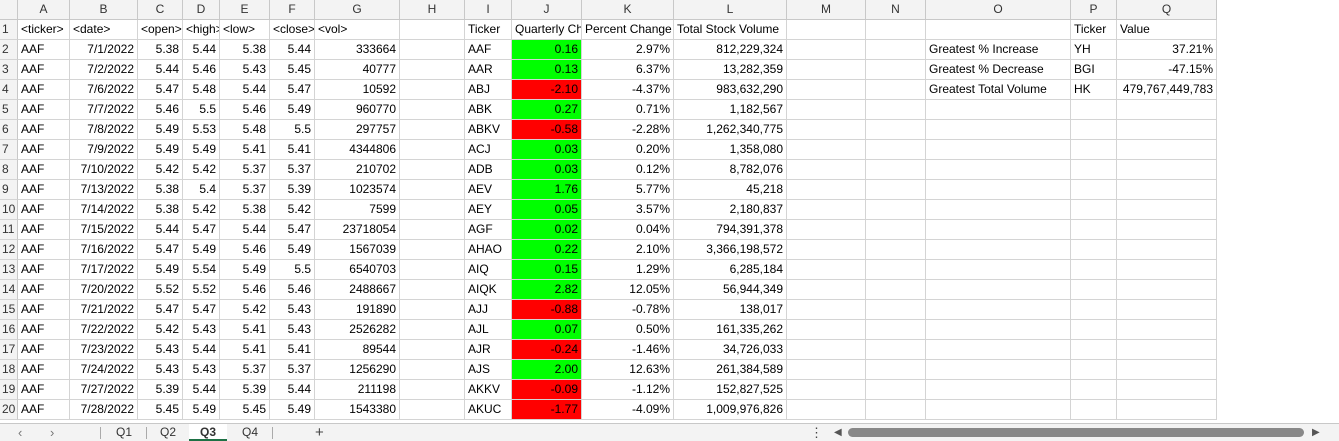 This screenshot has height=441, width=1339. What do you see at coordinates (628, 70) in the screenshot?
I see `percent-change-cell: 6.37%` at bounding box center [628, 70].